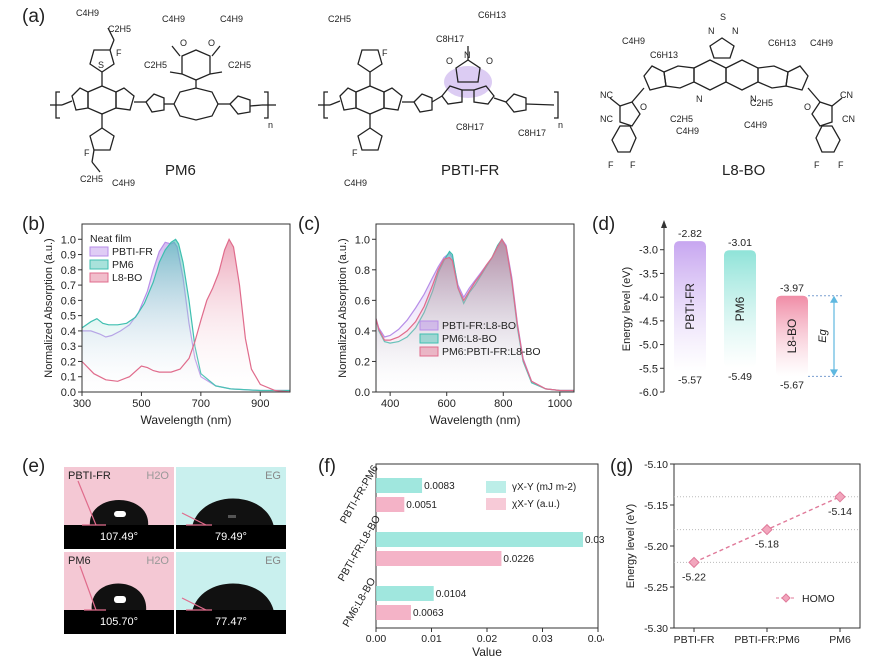 The height and width of the screenshot is (659, 869). Describe the element at coordinates (393, 612) in the screenshot. I see `bar-PM6:L8-BO-1` at that location.